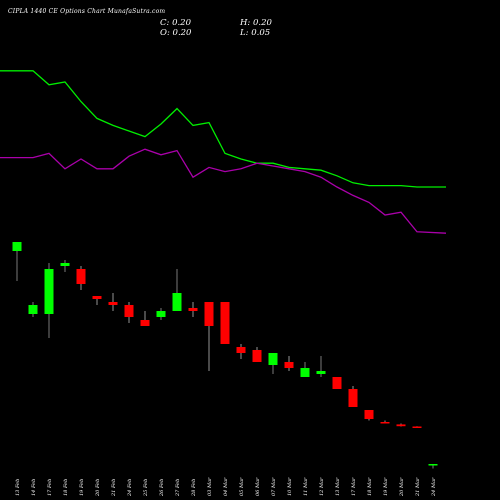 The height and width of the screenshot is (500, 500). Describe the element at coordinates (194, 488) in the screenshot. I see `x-tick-label: 28 Feb` at that location.